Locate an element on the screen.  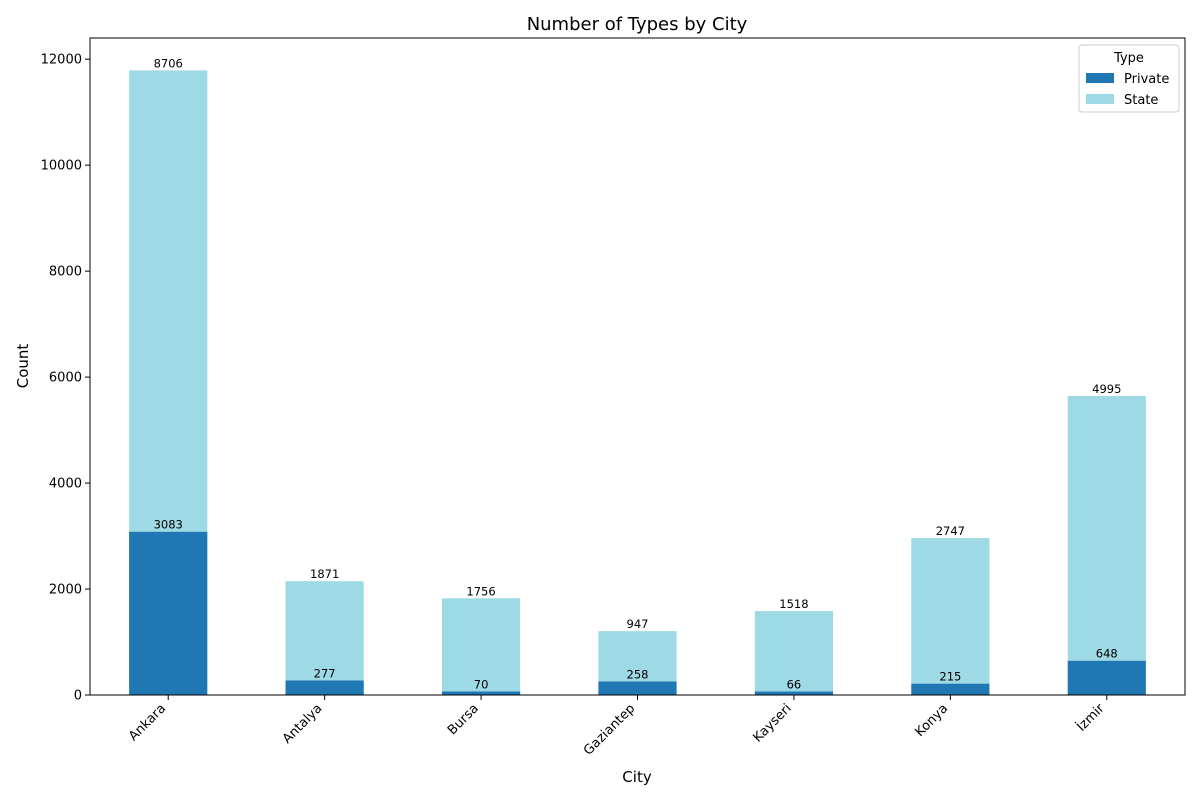
x-tick-label: Konya is located at coordinates (931, 720).